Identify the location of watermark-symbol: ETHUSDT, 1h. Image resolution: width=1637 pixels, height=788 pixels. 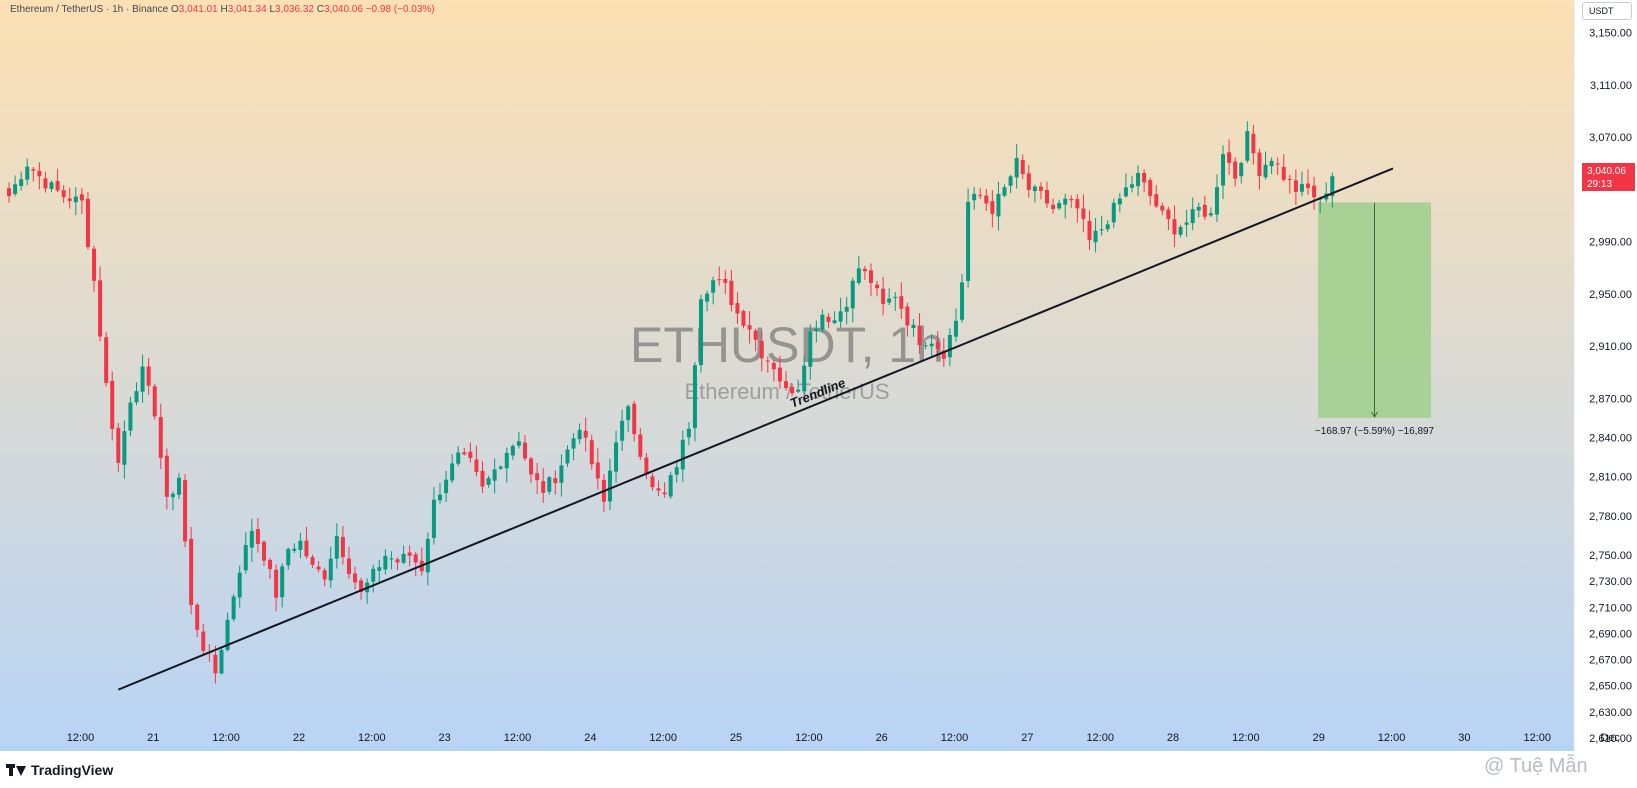
(787, 345).